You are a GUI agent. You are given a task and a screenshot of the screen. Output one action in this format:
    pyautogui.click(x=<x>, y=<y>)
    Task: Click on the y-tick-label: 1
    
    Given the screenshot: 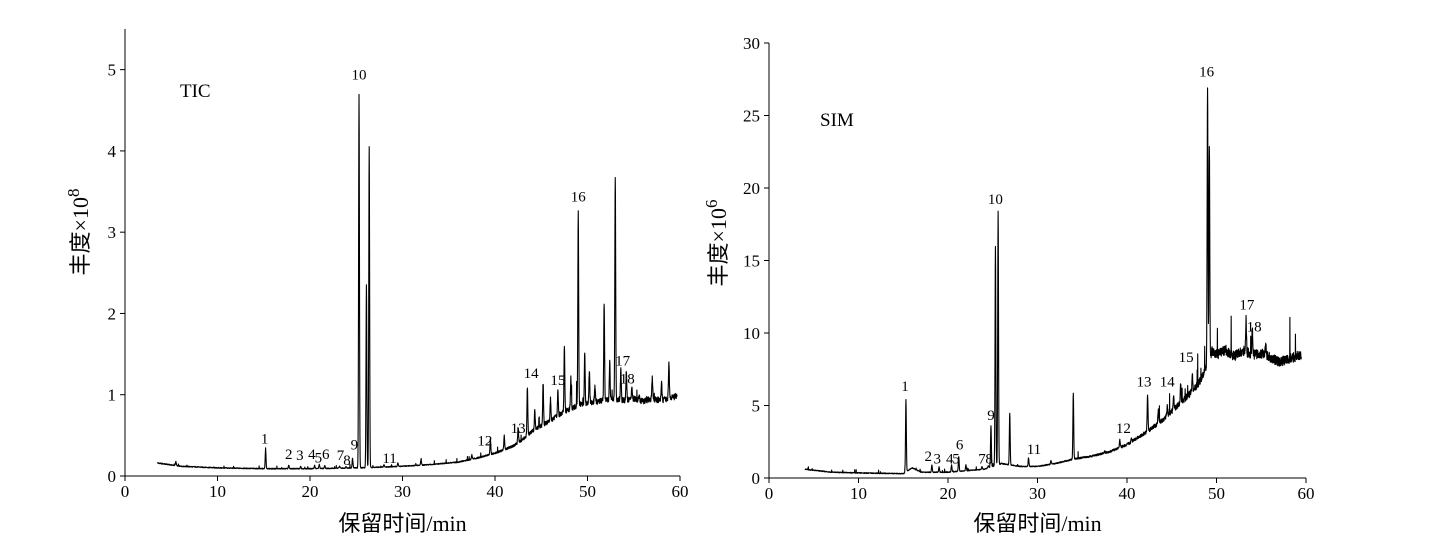 What is the action you would take?
    pyautogui.click(x=112, y=395)
    